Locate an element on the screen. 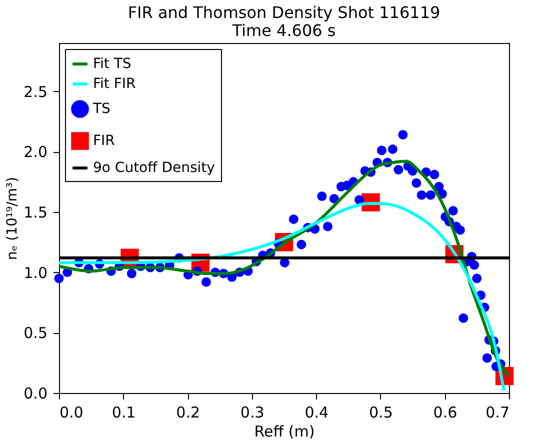 This screenshot has width=535, height=443. y-tick-label: 2.5 is located at coordinates (36, 91).